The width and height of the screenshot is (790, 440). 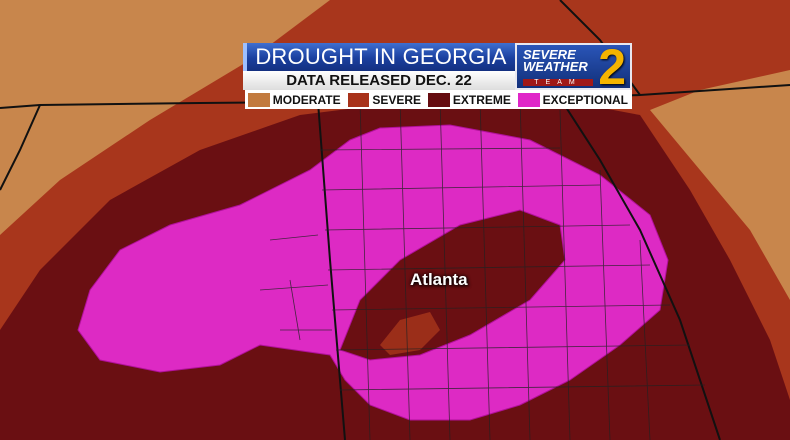 I want to click on legend-swatch-moderate, so click(x=259, y=99).